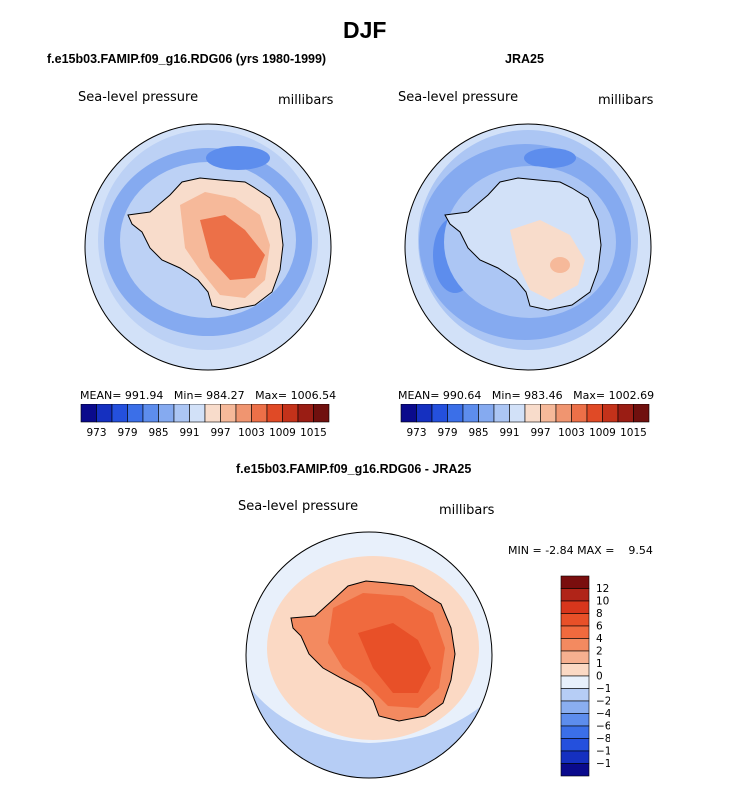  I want to click on panel-1-colorbar-tick-label-2: 985, so click(158, 433).